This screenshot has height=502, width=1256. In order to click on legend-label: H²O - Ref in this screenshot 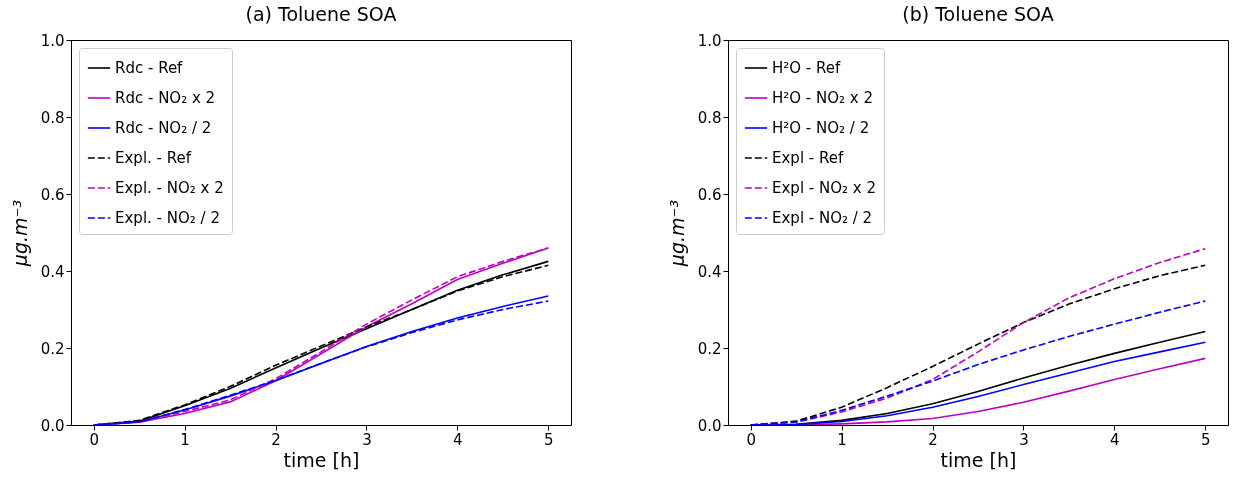, I will do `click(807, 68)`.